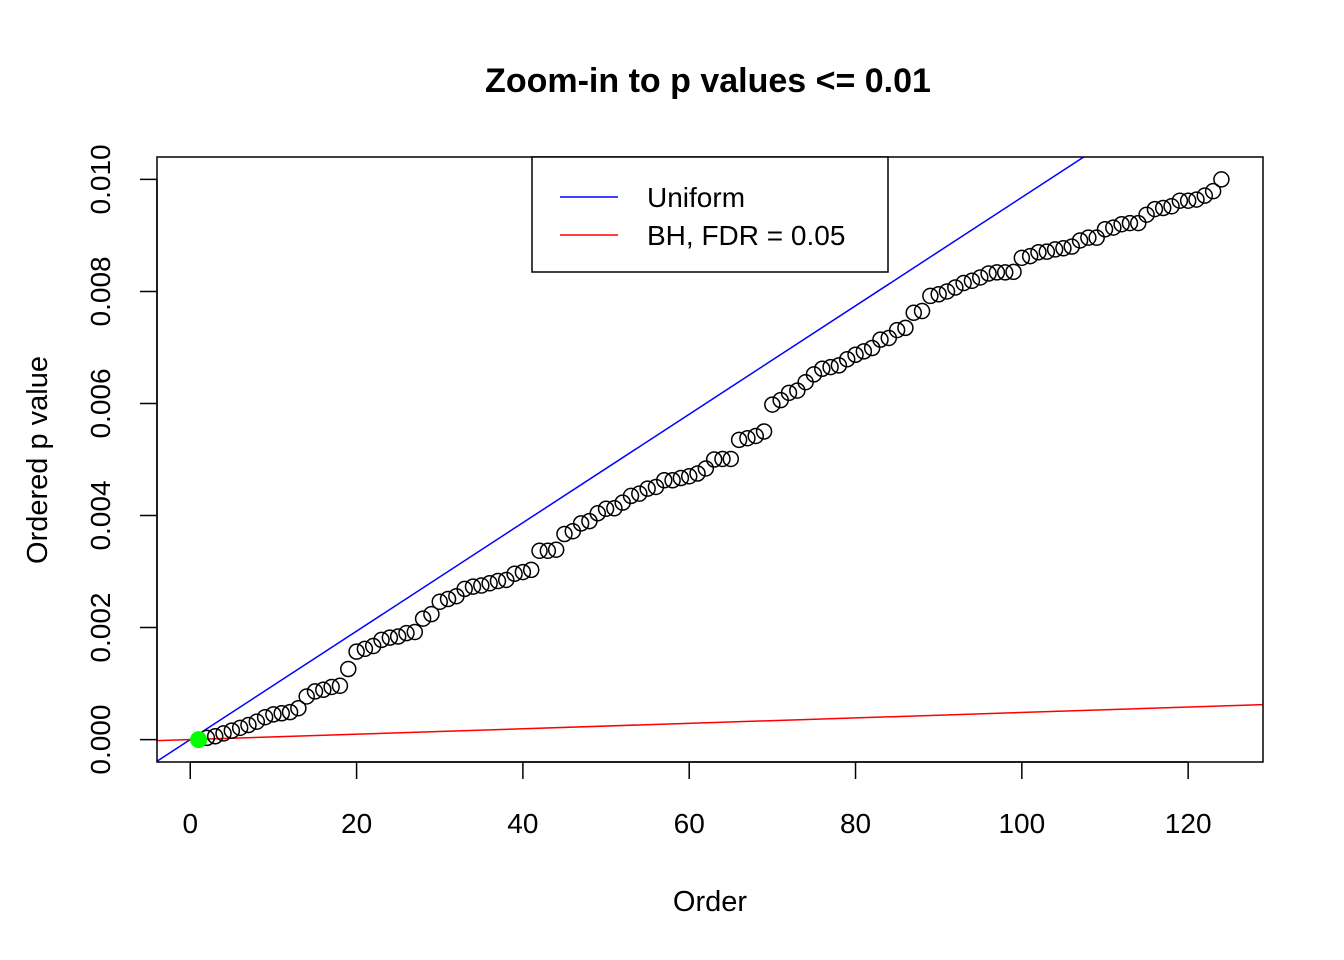 Image resolution: width=1344 pixels, height=960 pixels. I want to click on y-tick-label: 0.000, so click(100, 740).